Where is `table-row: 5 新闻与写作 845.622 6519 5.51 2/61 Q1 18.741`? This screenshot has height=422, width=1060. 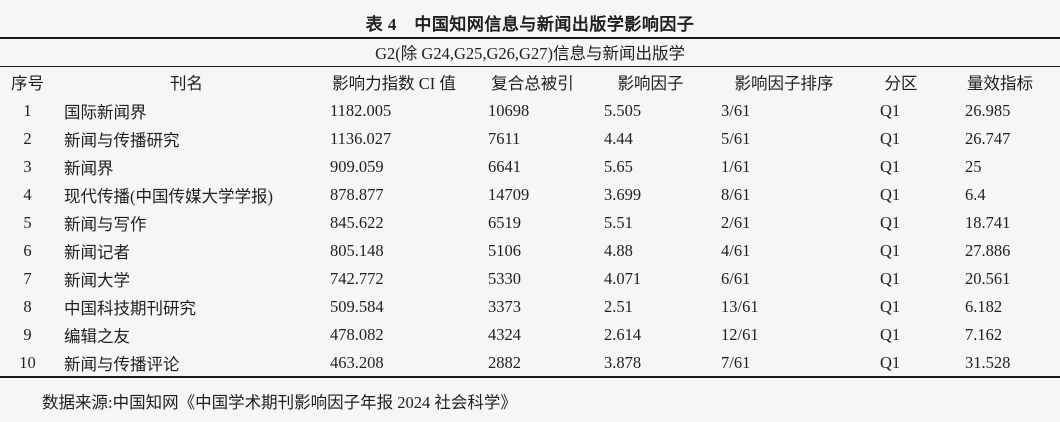 table-row: 5 新闻与写作 845.622 6519 5.51 2/61 Q1 18.741 is located at coordinates (530, 223).